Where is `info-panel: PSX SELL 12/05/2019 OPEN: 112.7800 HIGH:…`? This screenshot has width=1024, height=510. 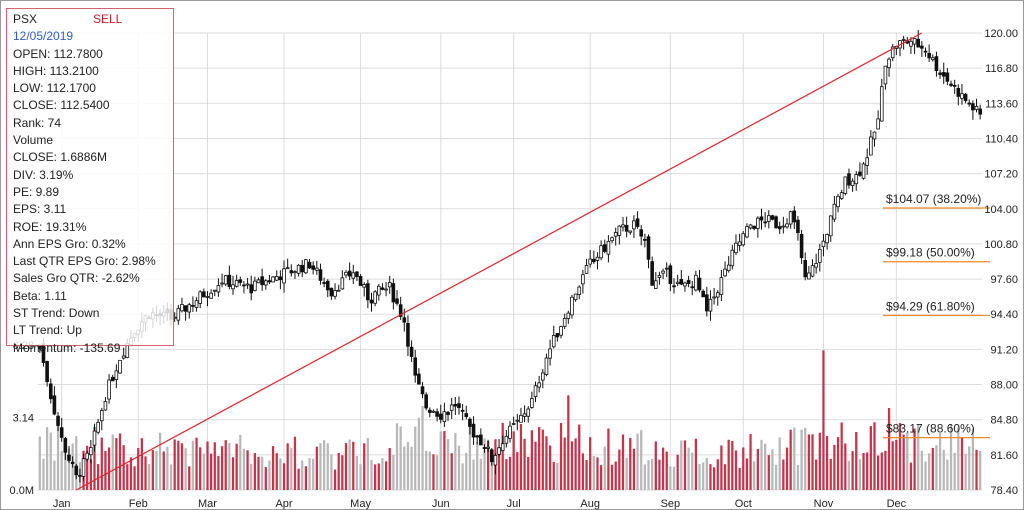 info-panel: PSX SELL 12/05/2019 OPEN: 112.7800 HIGH:… is located at coordinates (90, 181).